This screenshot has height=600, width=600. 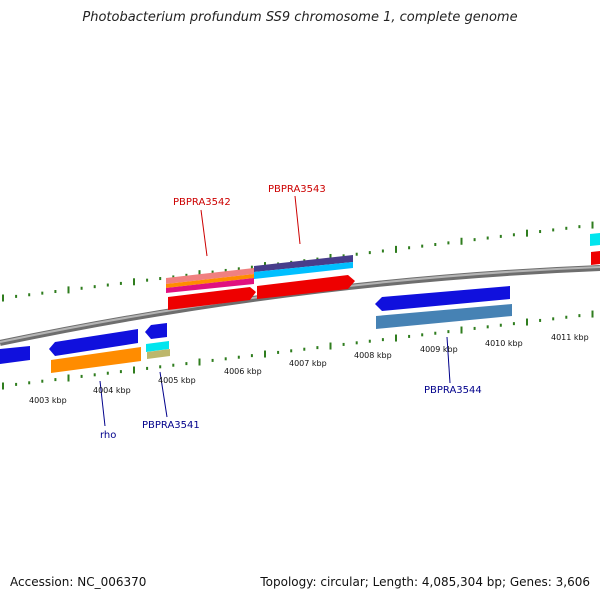 What do you see at coordinates (297, 189) in the screenshot?
I see `gene-label-pbpra3543: PBPRA3543` at bounding box center [297, 189].